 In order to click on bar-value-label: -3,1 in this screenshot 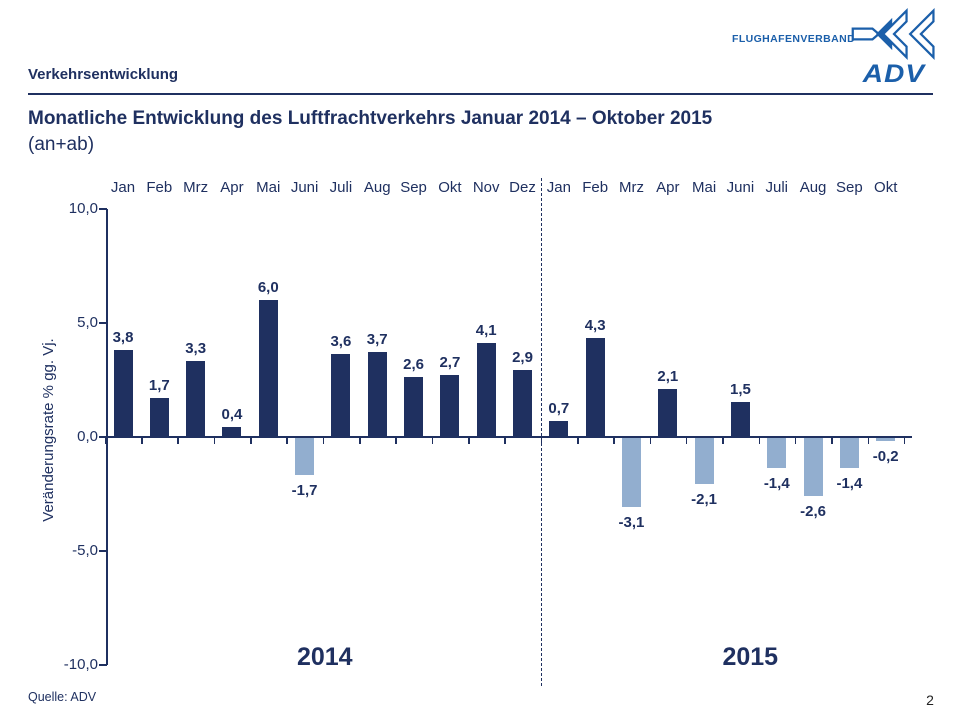, I will do `click(631, 523)`.